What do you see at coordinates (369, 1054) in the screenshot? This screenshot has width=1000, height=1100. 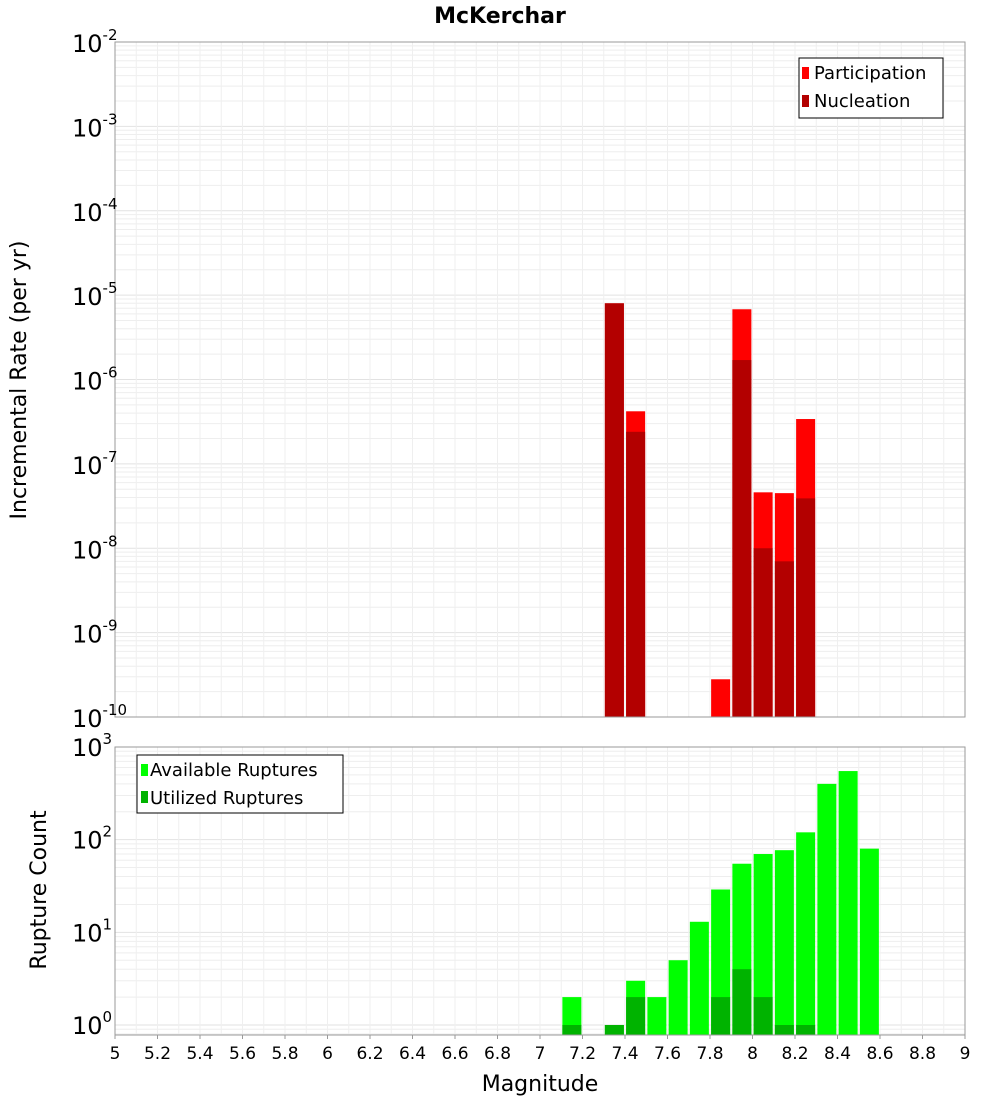 I see `x-tick-label: 6.2` at bounding box center [369, 1054].